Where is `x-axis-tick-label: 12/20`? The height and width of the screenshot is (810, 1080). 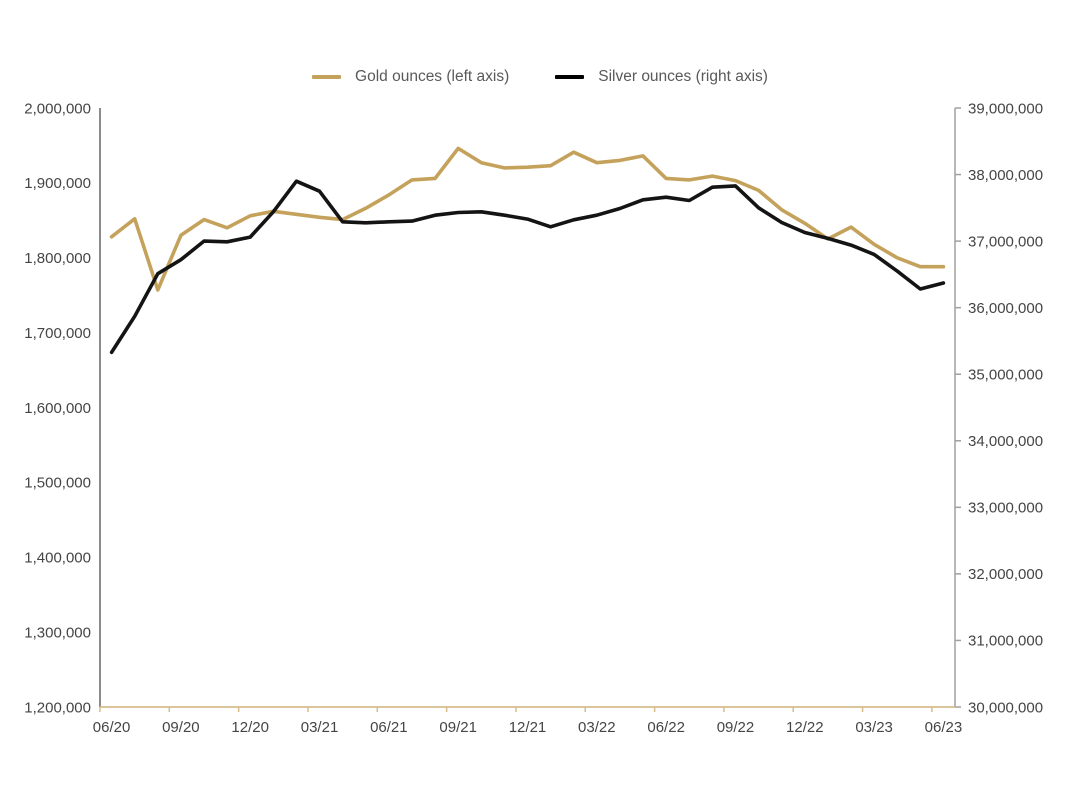
x-axis-tick-label: 12/20 is located at coordinates (250, 727).